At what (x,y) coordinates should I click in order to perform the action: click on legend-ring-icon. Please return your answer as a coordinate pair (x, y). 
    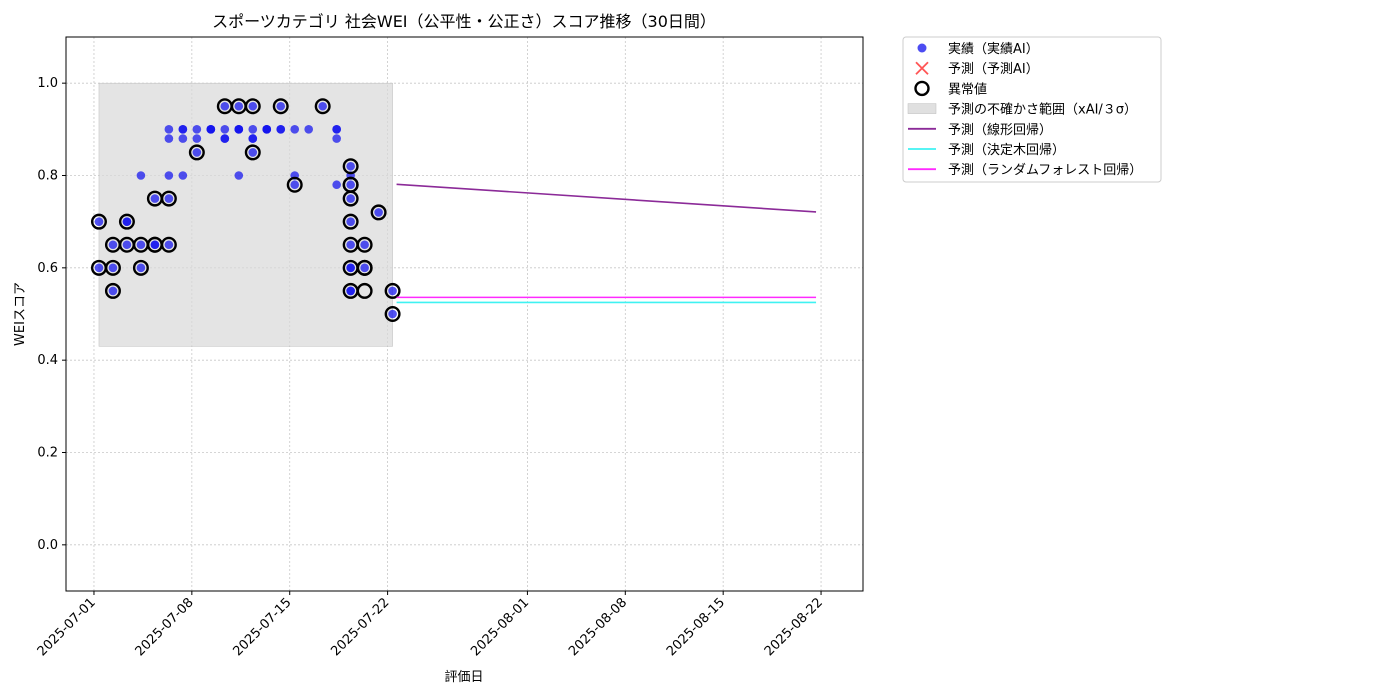
    Looking at the image, I should click on (922, 88).